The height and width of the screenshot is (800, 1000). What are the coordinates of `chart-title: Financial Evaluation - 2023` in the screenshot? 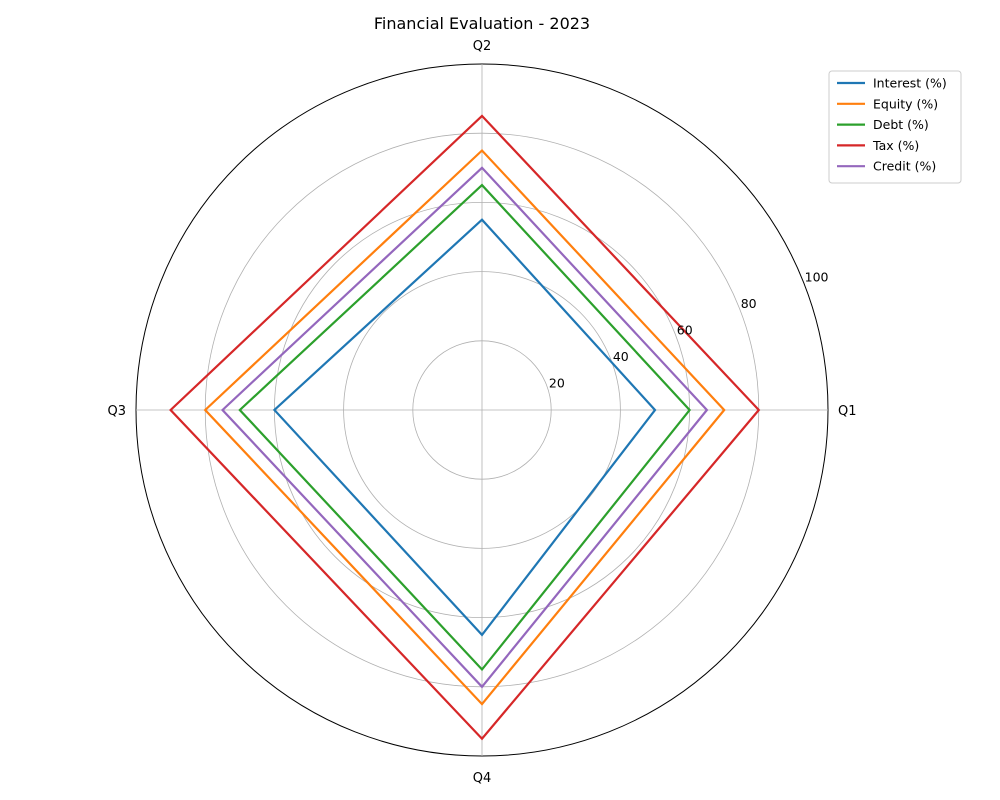 It's located at (482, 23).